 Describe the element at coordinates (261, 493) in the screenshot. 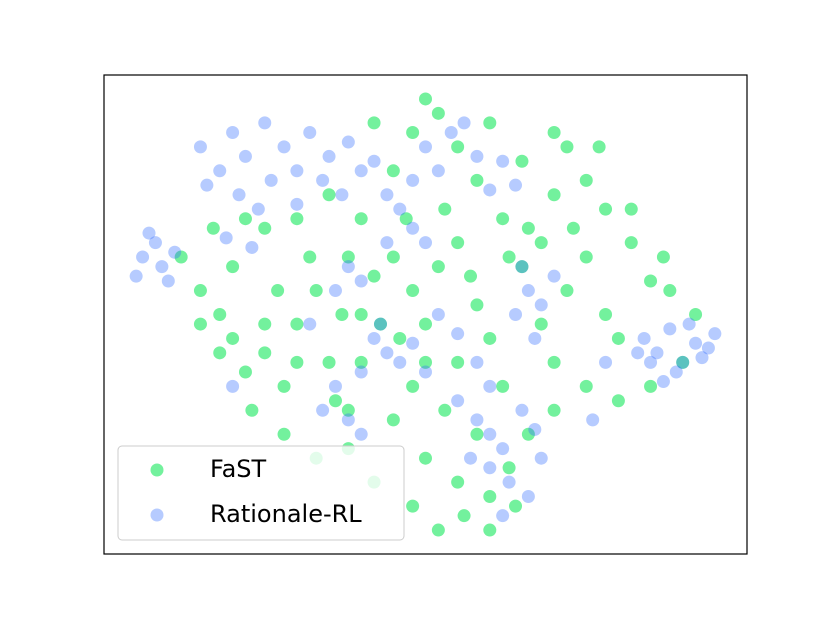

I see `legend: FaST Rationale-RL` at that location.